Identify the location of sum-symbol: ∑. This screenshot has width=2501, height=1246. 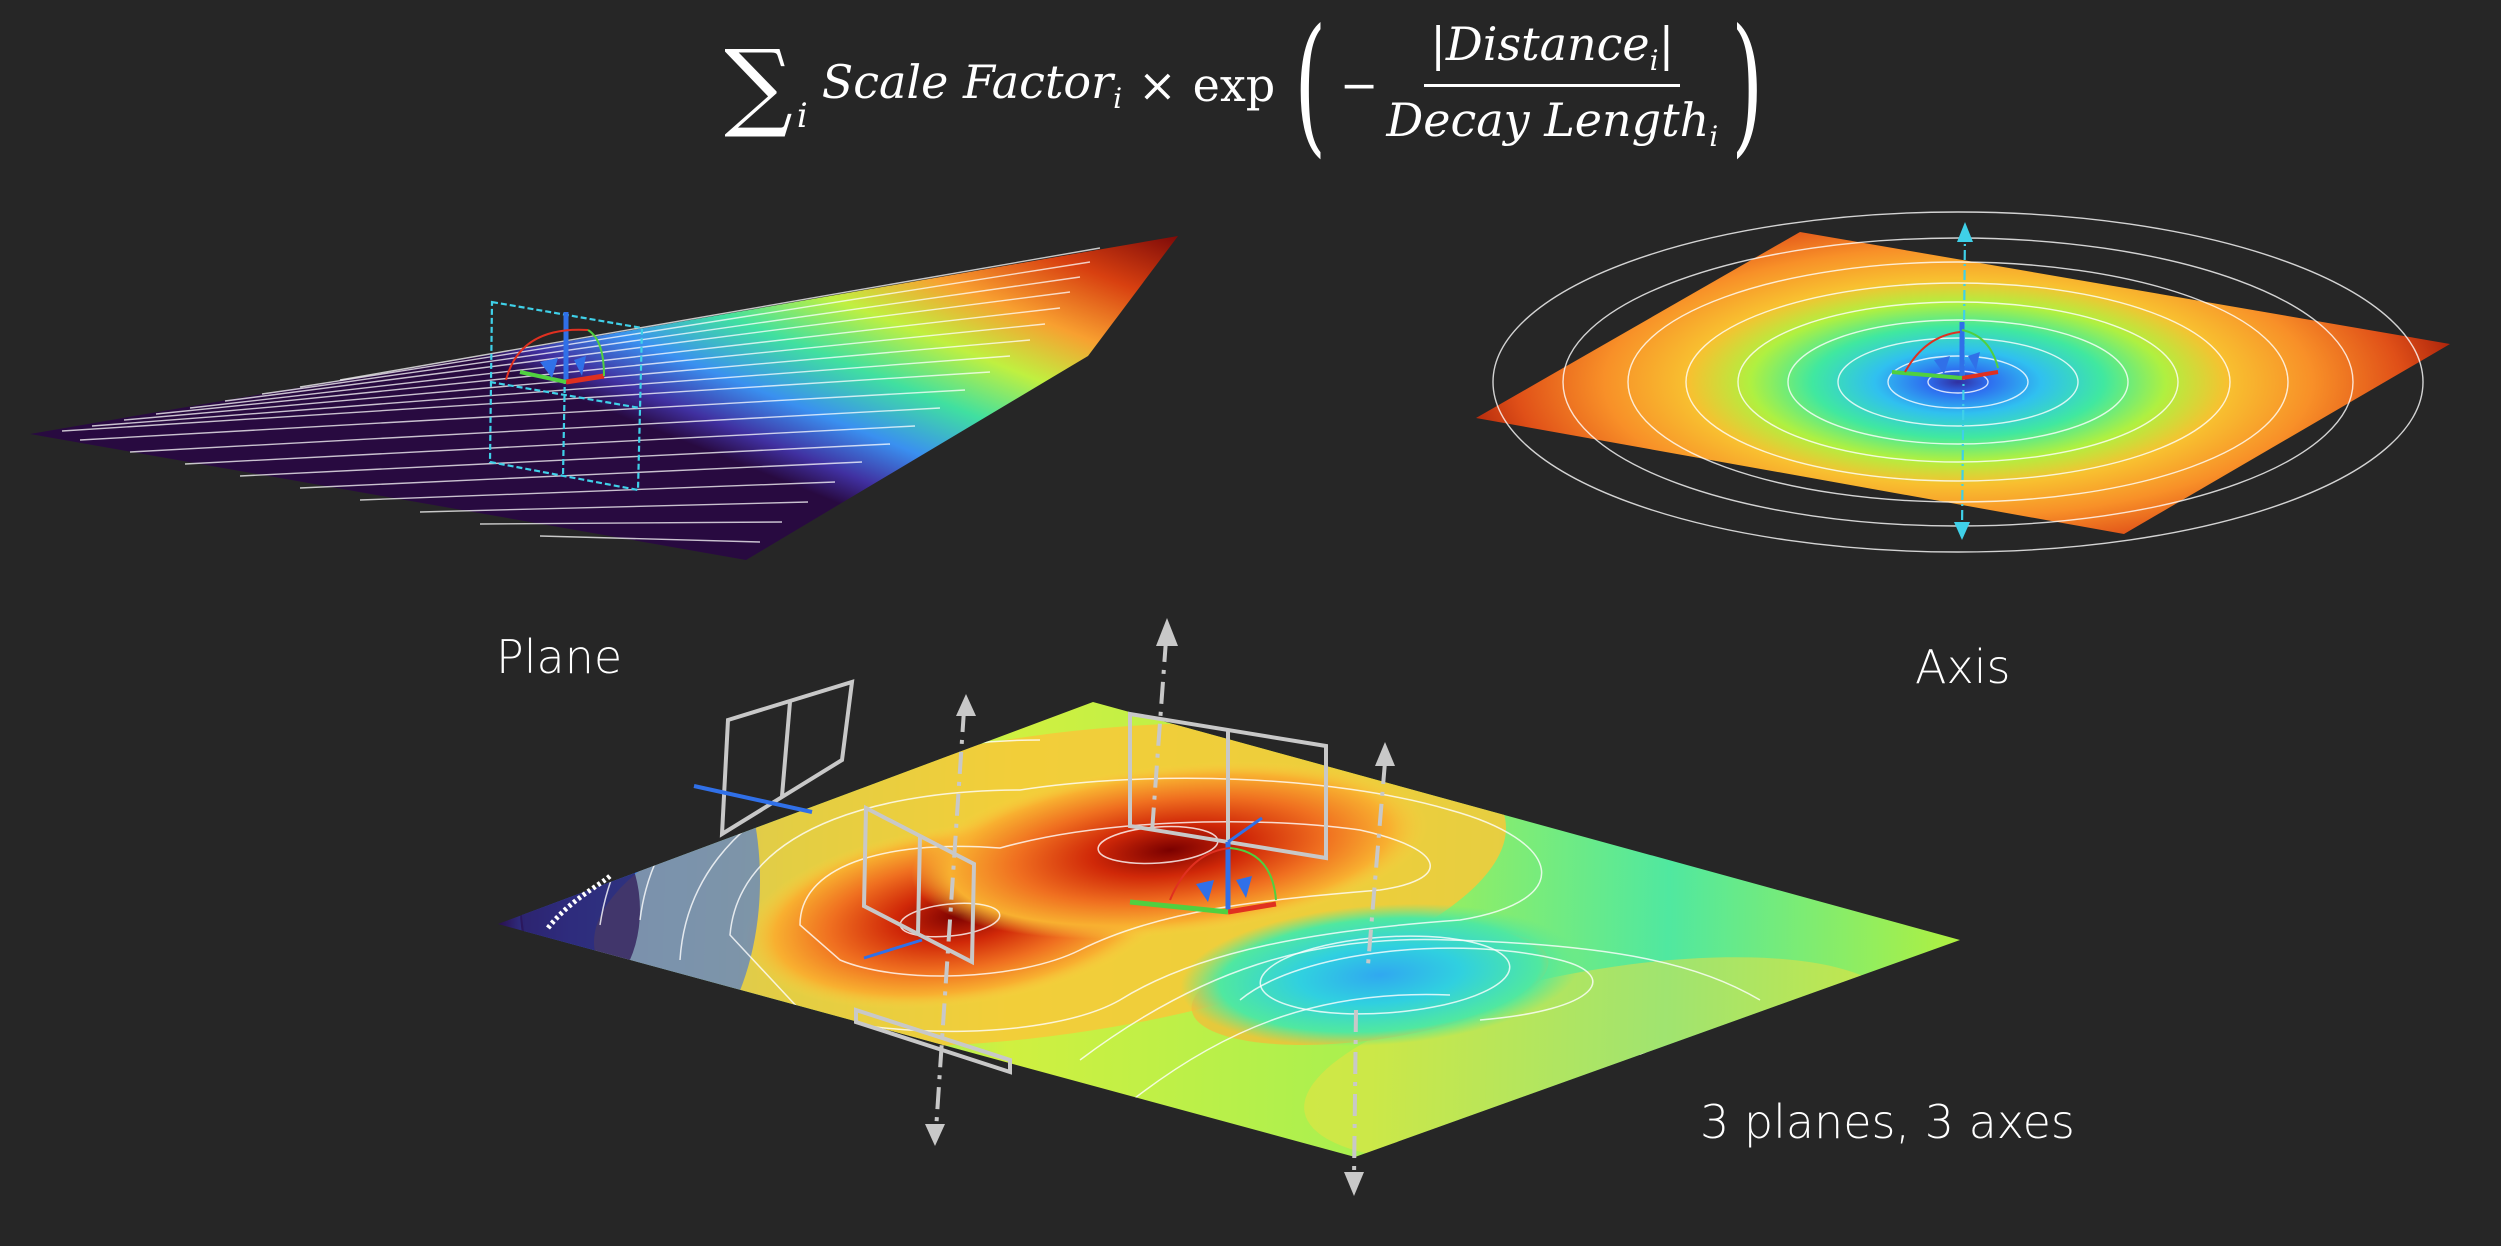
(758, 85).